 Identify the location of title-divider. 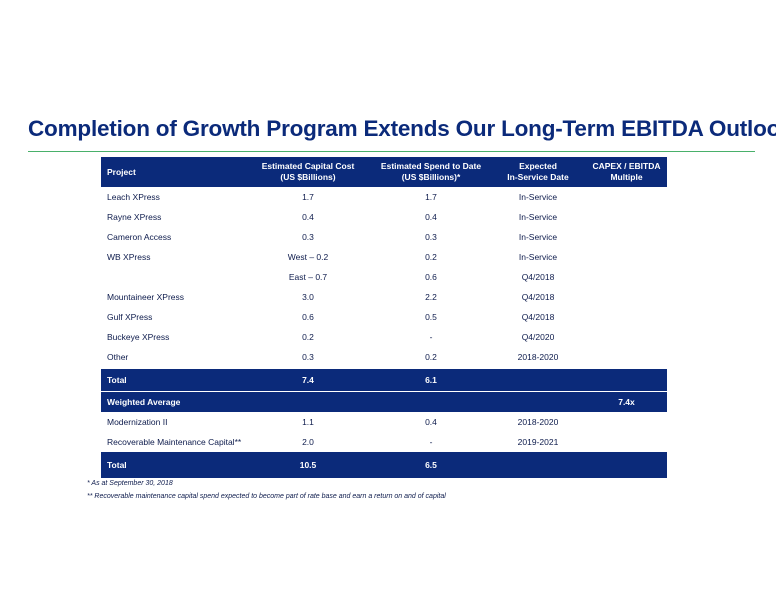
(391, 151).